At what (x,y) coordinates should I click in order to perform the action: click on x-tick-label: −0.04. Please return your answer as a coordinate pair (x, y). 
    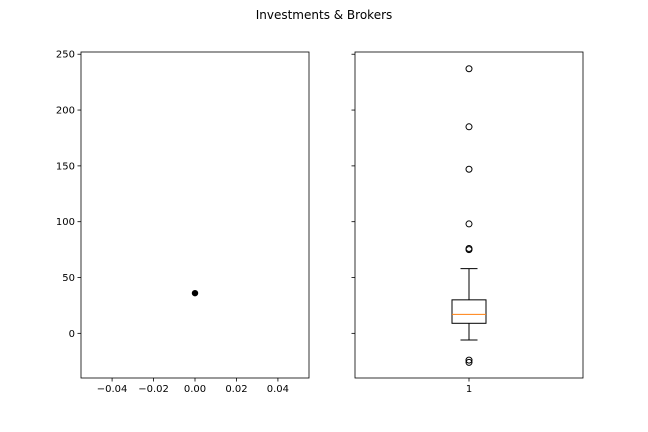
    Looking at the image, I should click on (112, 389).